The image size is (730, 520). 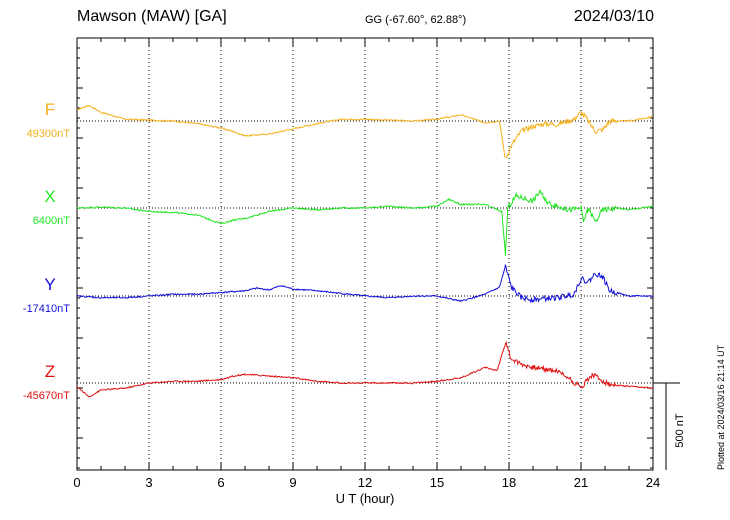 What do you see at coordinates (220, 482) in the screenshot?
I see `x-tick-label: 6` at bounding box center [220, 482].